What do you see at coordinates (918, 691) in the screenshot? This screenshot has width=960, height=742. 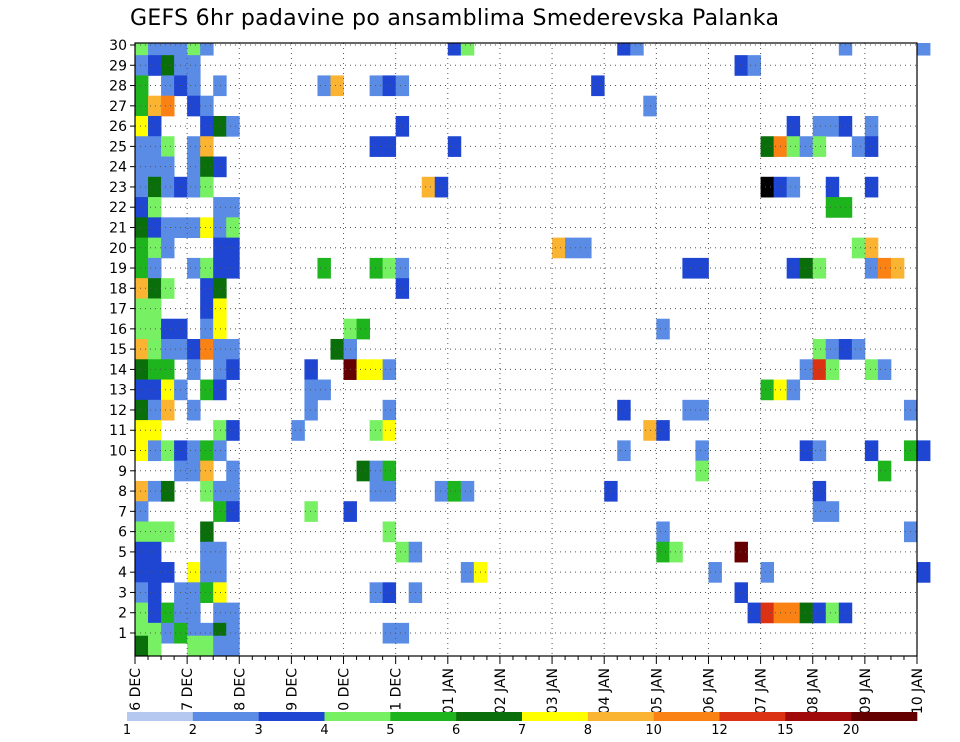 I see `x-tick-label: 10 JAN` at bounding box center [918, 691].